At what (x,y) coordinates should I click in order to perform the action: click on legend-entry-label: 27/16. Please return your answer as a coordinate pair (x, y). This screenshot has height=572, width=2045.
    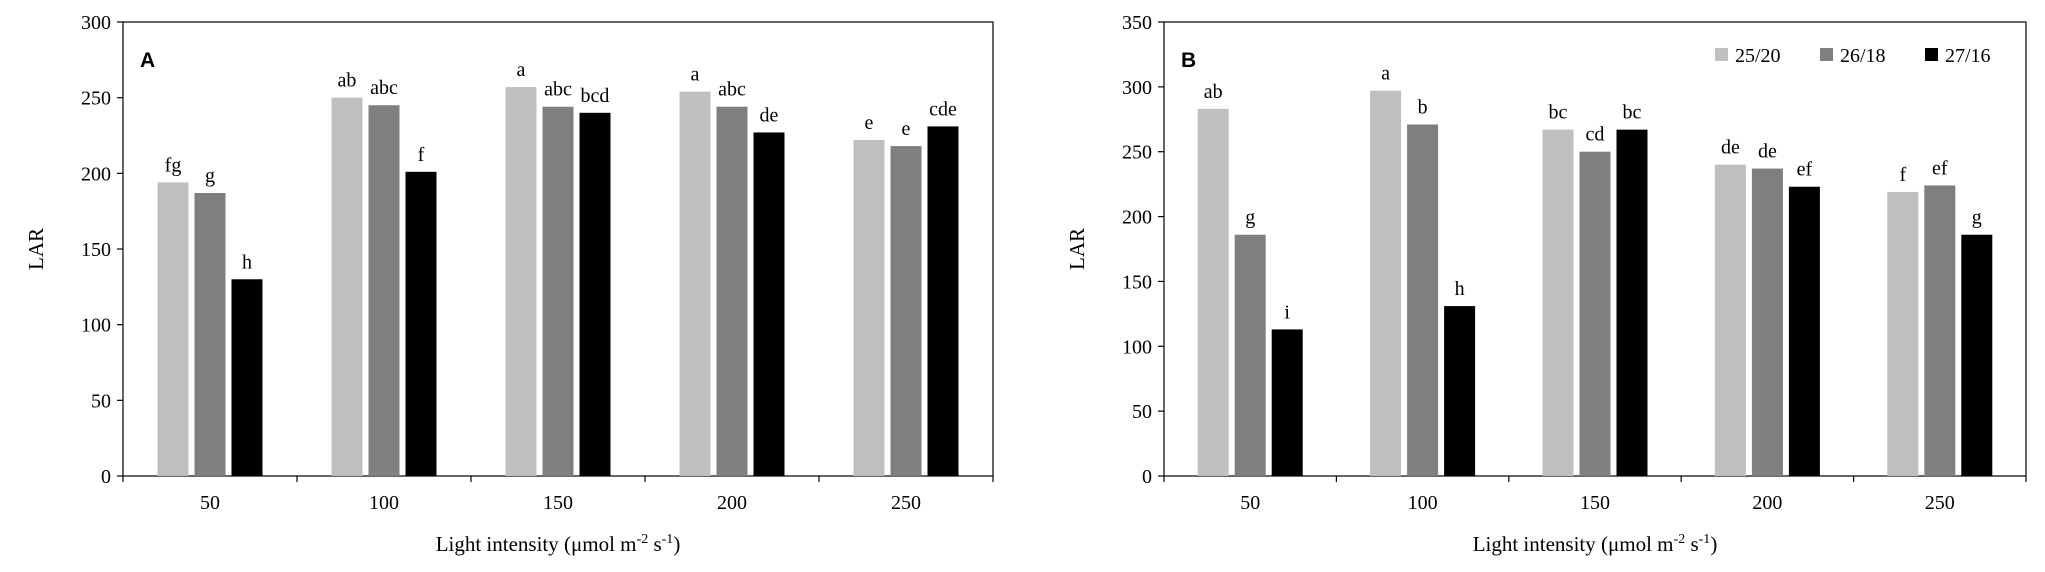
    Looking at the image, I should click on (1968, 56).